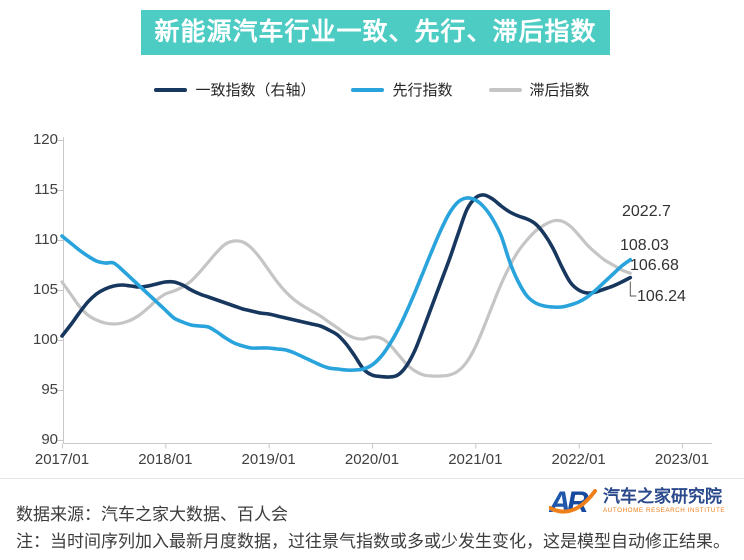  Describe the element at coordinates (664, 510) in the screenshot. I see `logo-en-name: AUTOHOME RESEARCH INSTITUTE` at that location.